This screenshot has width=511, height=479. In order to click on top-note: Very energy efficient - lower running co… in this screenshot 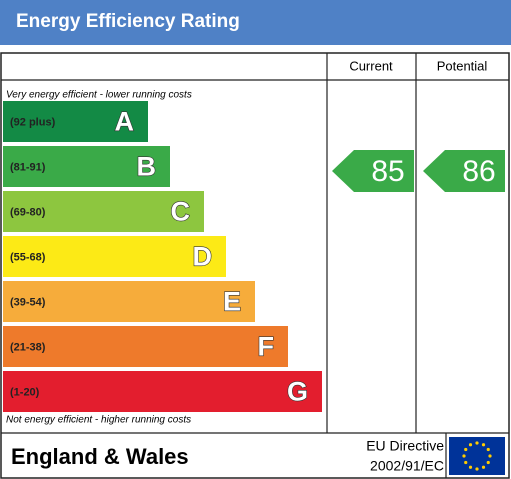, I will do `click(99, 95)`.